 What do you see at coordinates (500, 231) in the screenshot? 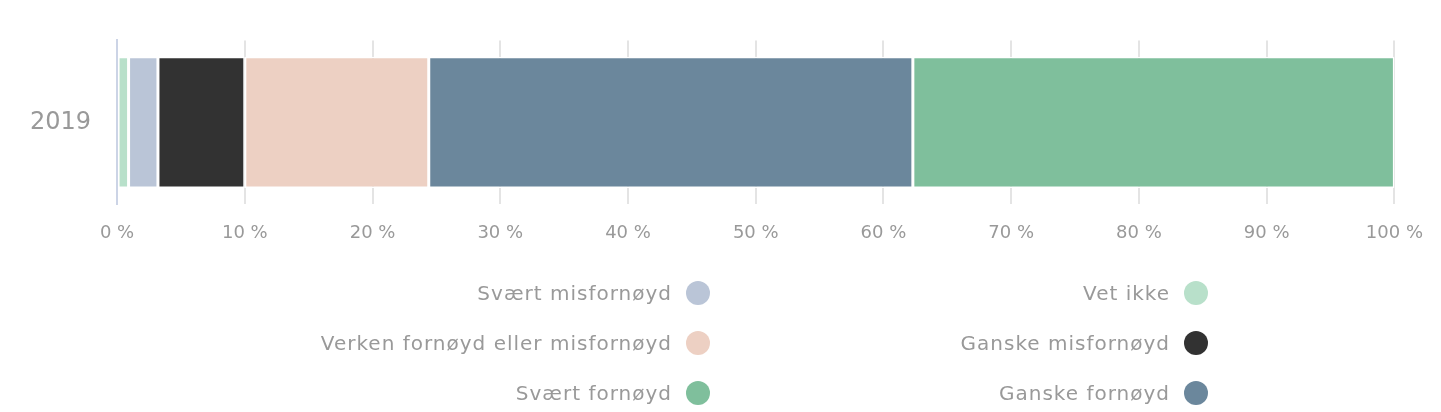
I see `x-tick-label: 30 %` at bounding box center [500, 231].